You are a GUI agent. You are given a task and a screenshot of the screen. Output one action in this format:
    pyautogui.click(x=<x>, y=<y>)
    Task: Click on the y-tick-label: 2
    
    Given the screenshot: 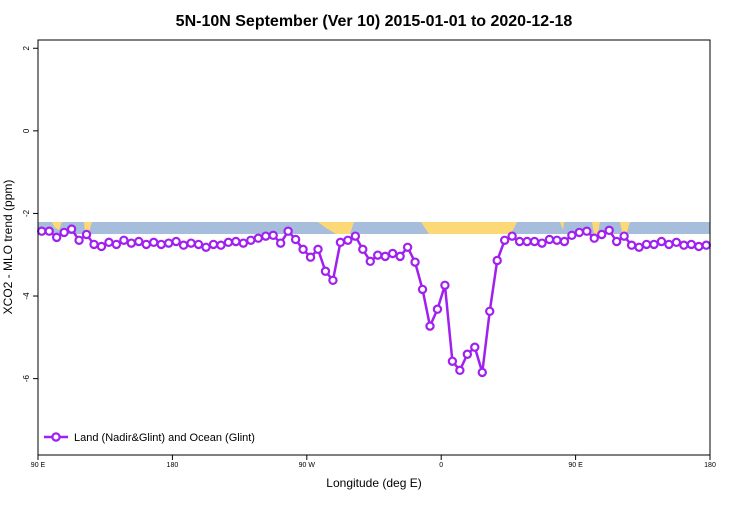 What is the action you would take?
    pyautogui.click(x=26, y=47)
    